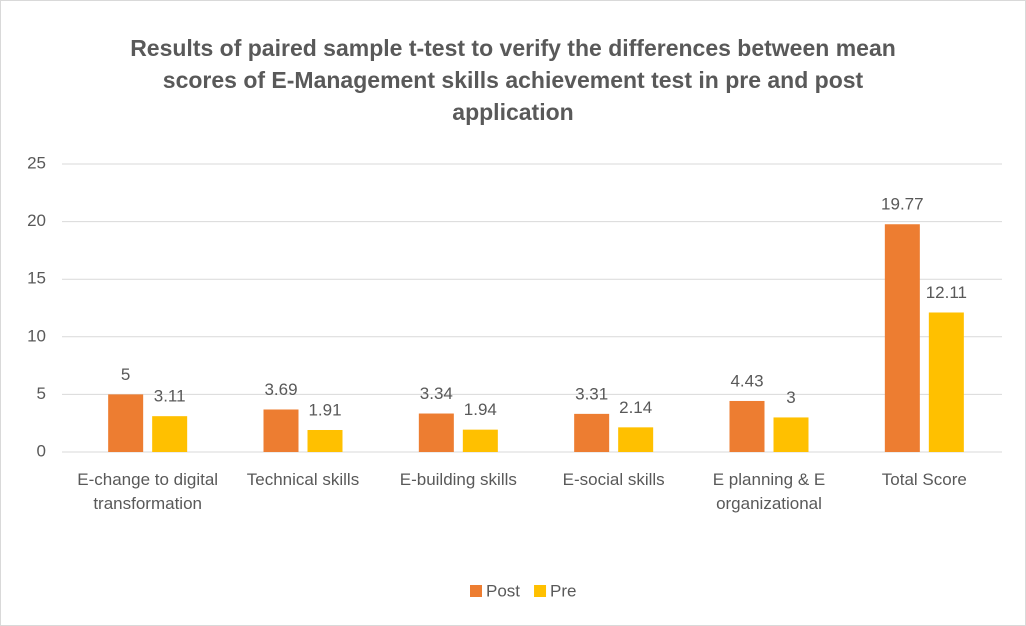 This screenshot has width=1026, height=626. What do you see at coordinates (503, 590) in the screenshot?
I see `legend-label: Post` at bounding box center [503, 590].